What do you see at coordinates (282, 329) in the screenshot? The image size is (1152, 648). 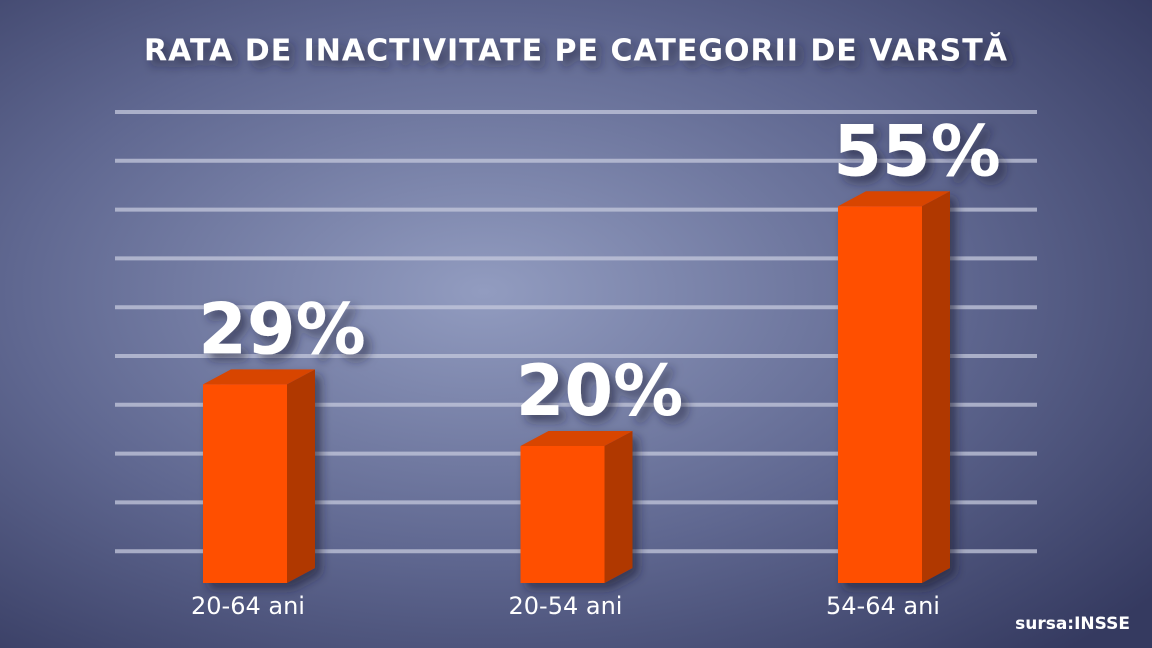 I see `data-label: 29%` at bounding box center [282, 329].